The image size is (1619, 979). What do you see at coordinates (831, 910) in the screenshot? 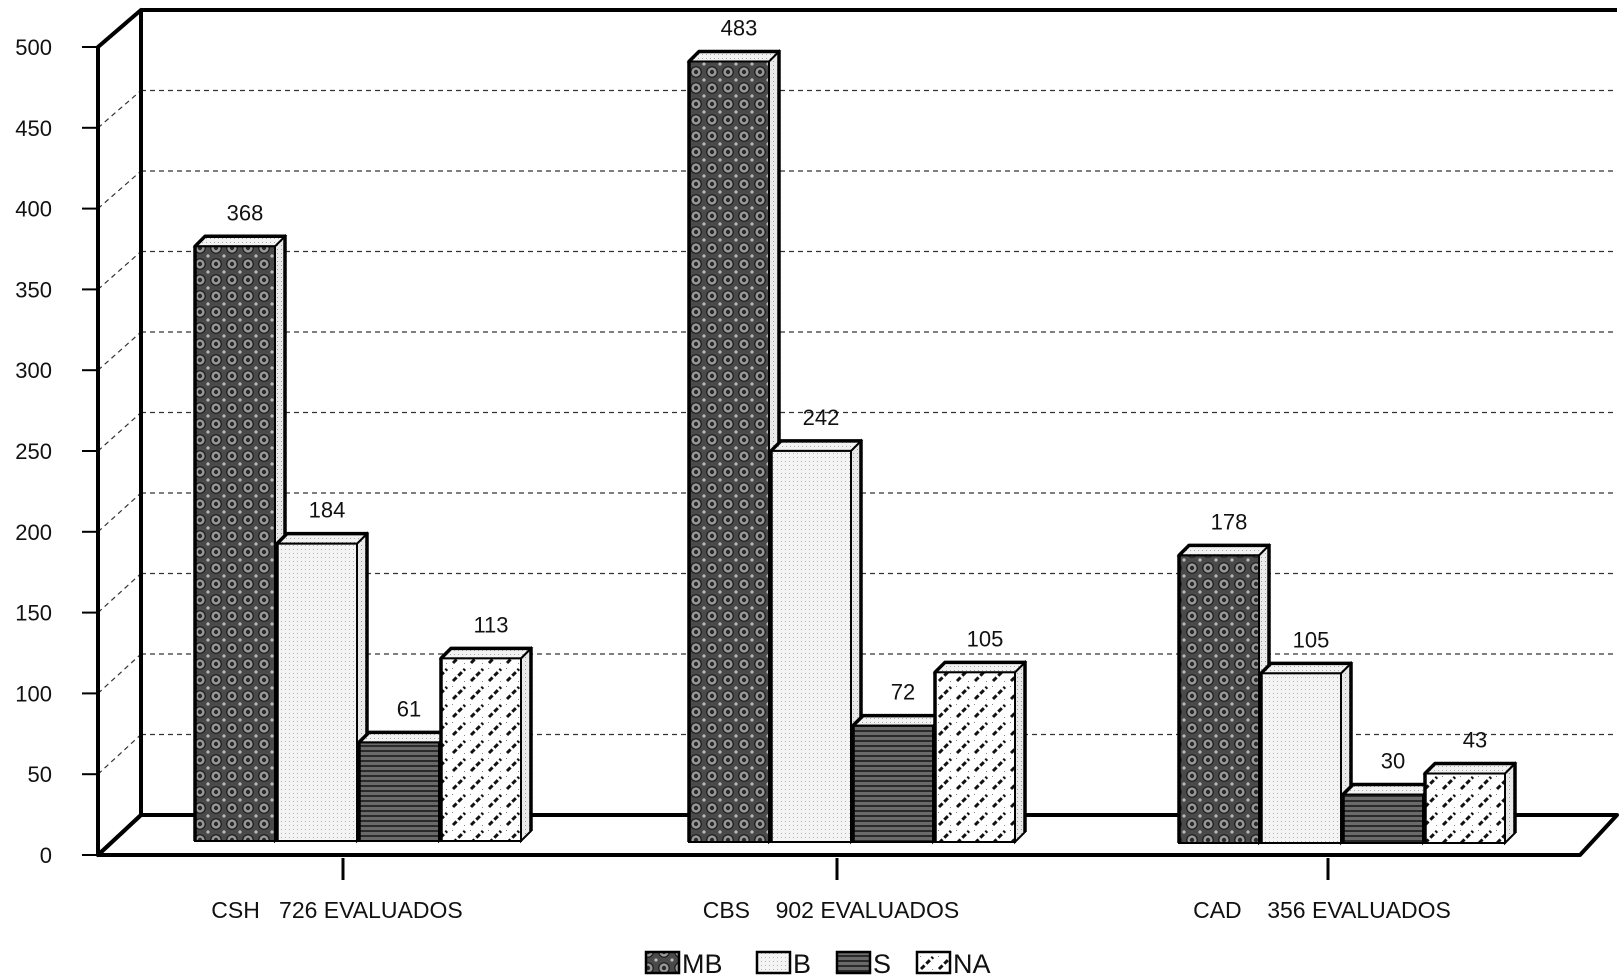
I see `category-label-1: CBS 902 EVALUADOS` at bounding box center [831, 910].